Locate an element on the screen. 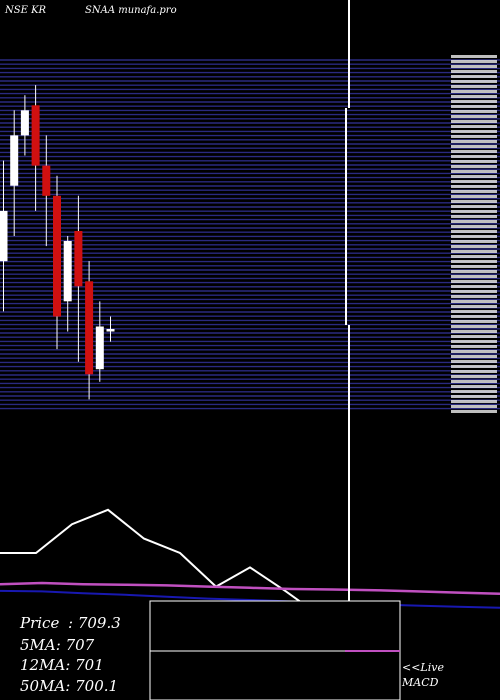 The width and height of the screenshot is (500, 700). ma5-row: 5MA: 707 is located at coordinates (57, 645).